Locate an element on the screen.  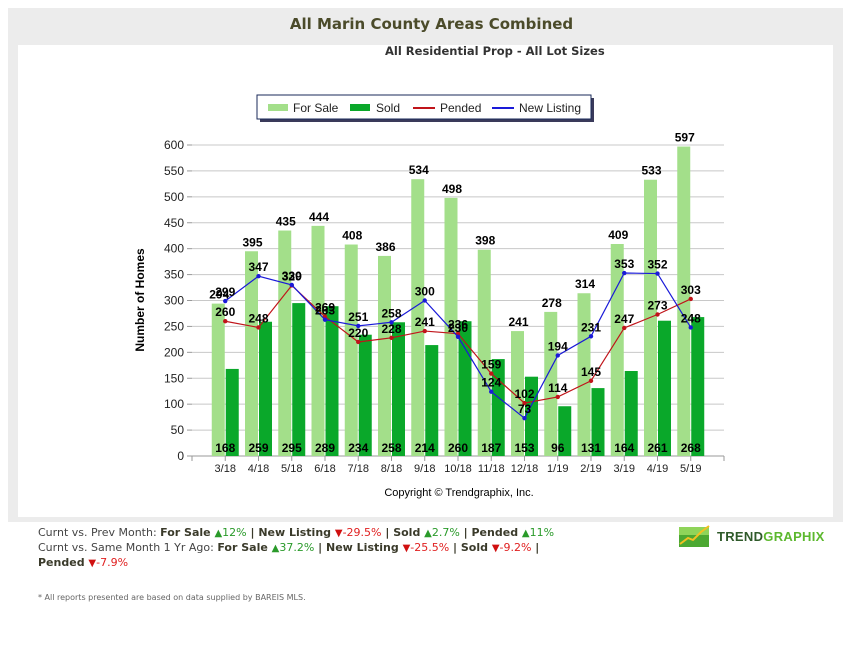
x-tick-label: 10/18 is located at coordinates (458, 469).